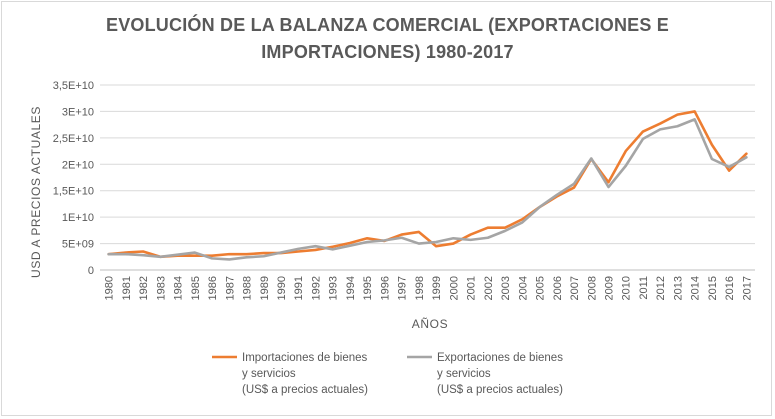  Describe the element at coordinates (73, 139) in the screenshot. I see `y-tick-label: 2,5E+10` at that location.